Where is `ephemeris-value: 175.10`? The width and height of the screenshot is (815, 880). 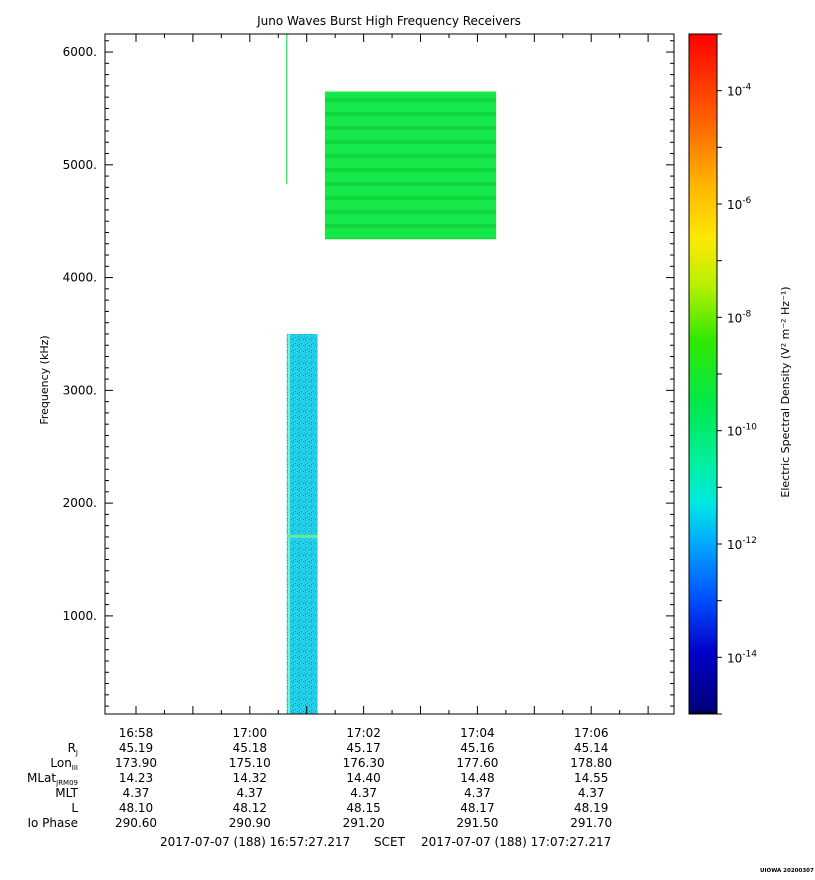 ephemeris-value: 175.10 is located at coordinates (250, 763).